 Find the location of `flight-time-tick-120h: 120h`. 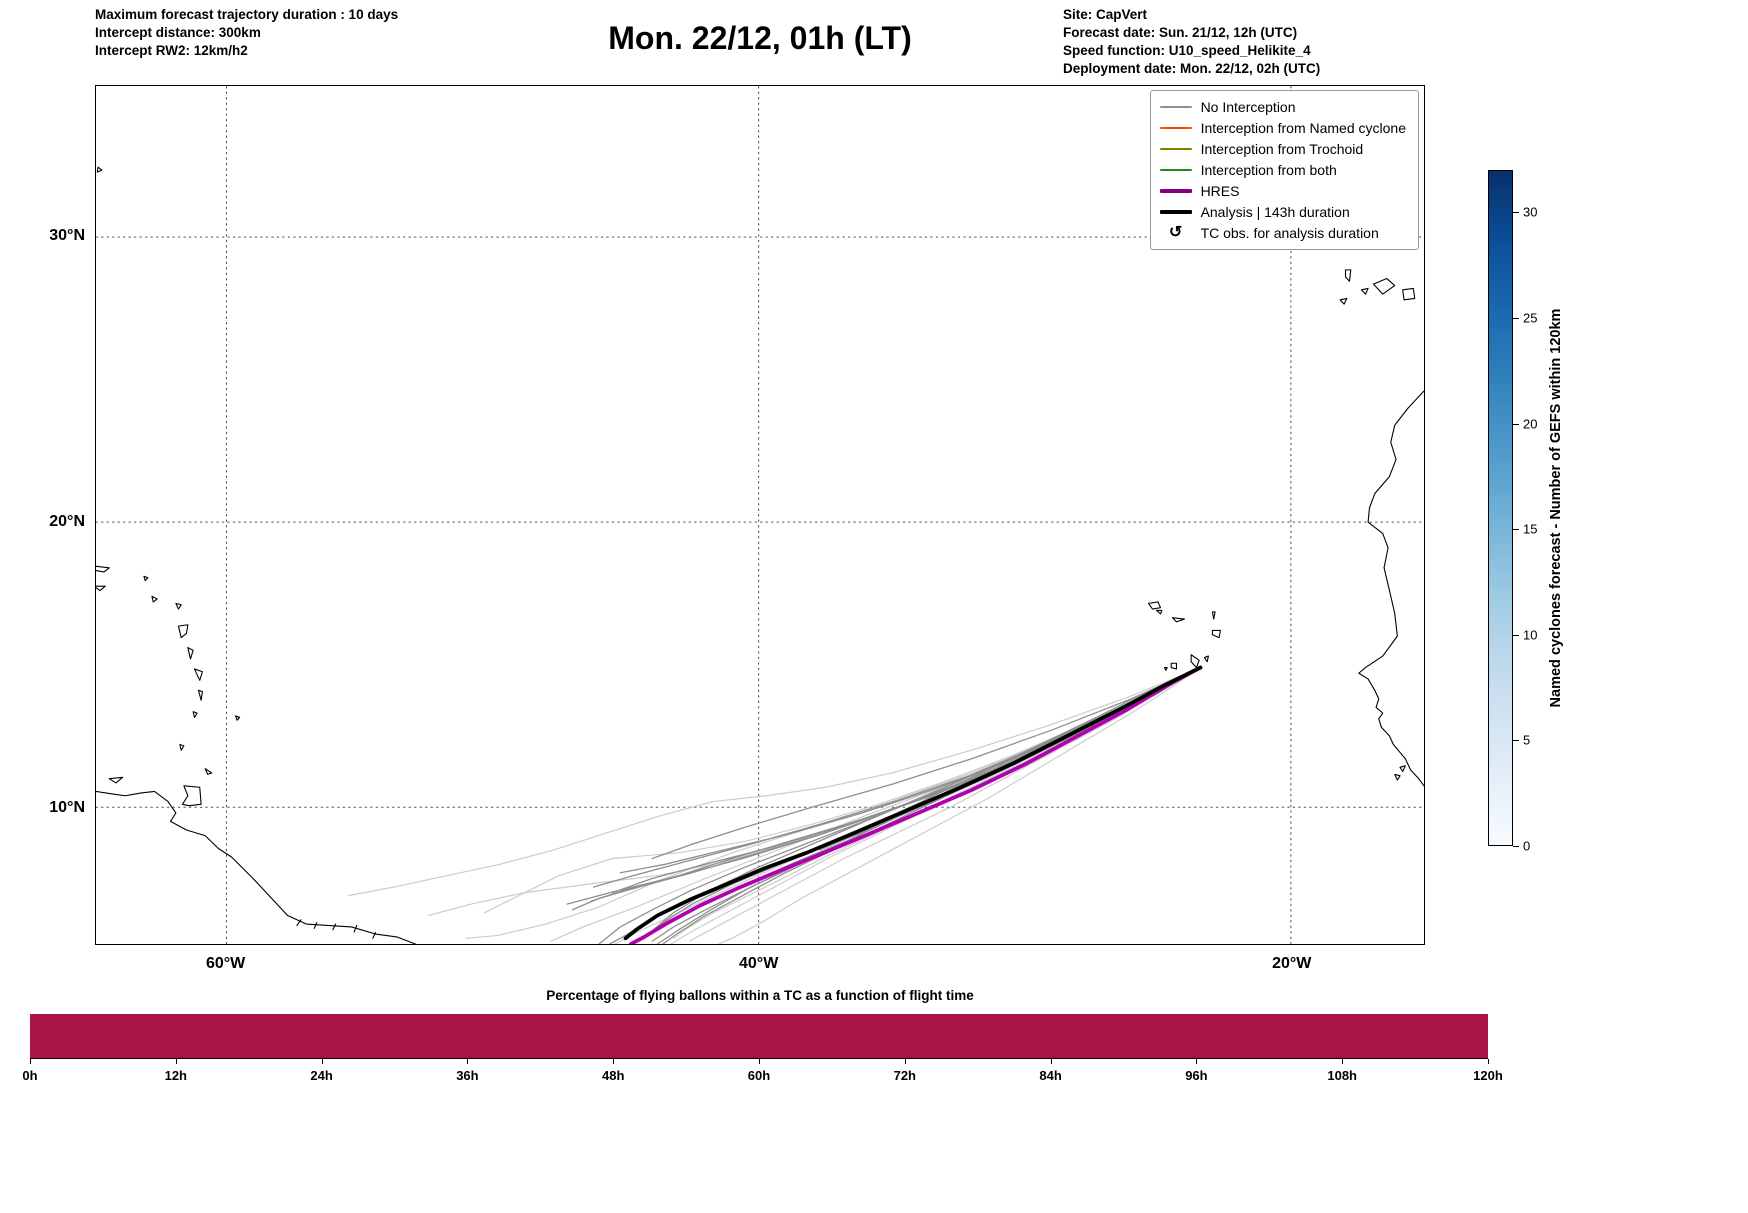

flight-time-tick-120h: 120h is located at coordinates (1488, 1075).